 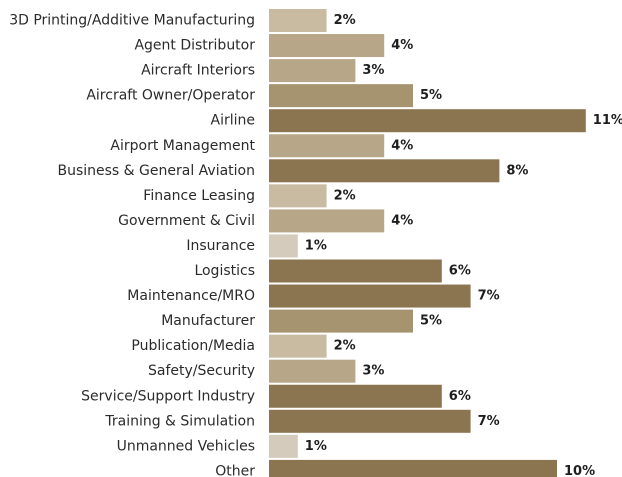 What do you see at coordinates (298, 20) in the screenshot?
I see `bar-3d-printing-additive-manufacturing` at bounding box center [298, 20].